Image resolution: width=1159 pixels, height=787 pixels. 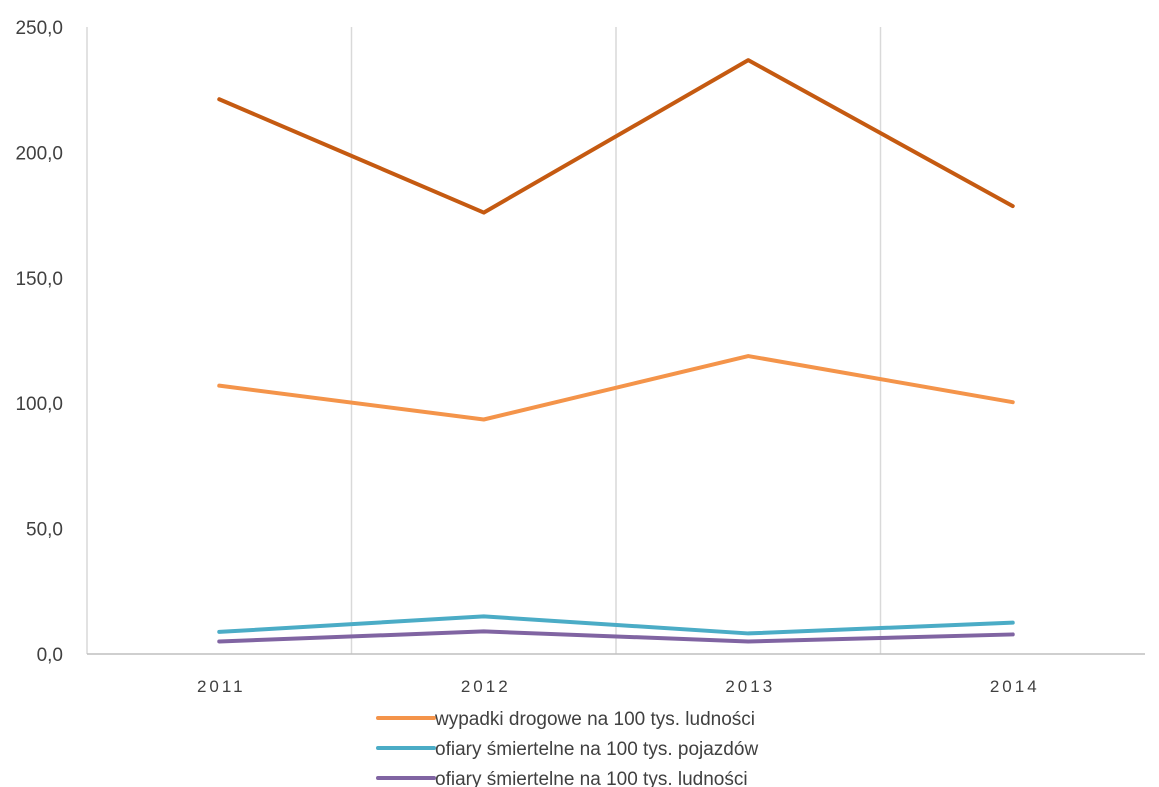 What do you see at coordinates (39, 153) in the screenshot?
I see `y-tick-label: 200,0` at bounding box center [39, 153].